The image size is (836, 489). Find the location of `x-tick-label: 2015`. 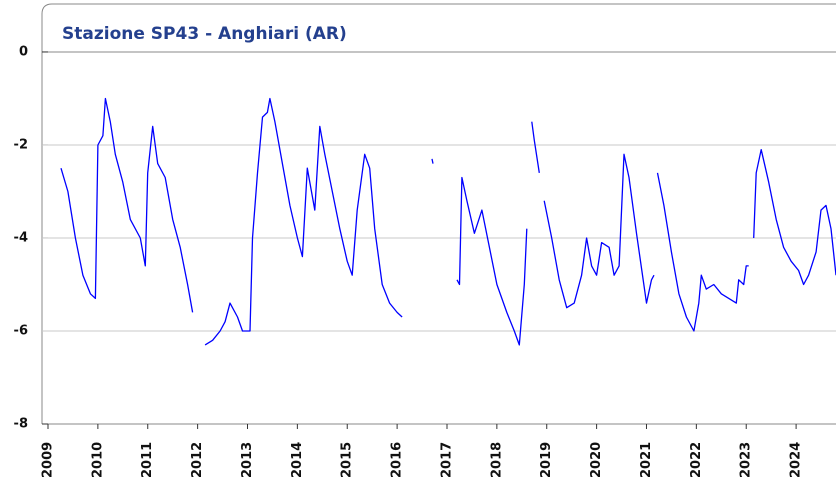

x-tick-label: 2015 is located at coordinates (347, 460).